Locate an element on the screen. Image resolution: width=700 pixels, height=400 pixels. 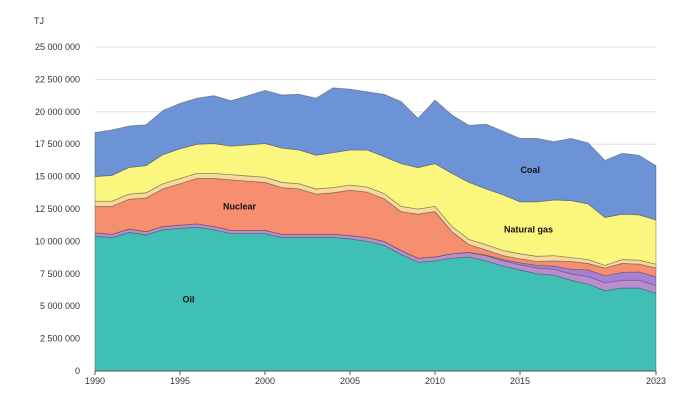
y-tick-label: 17 500 000 is located at coordinates (57, 144).